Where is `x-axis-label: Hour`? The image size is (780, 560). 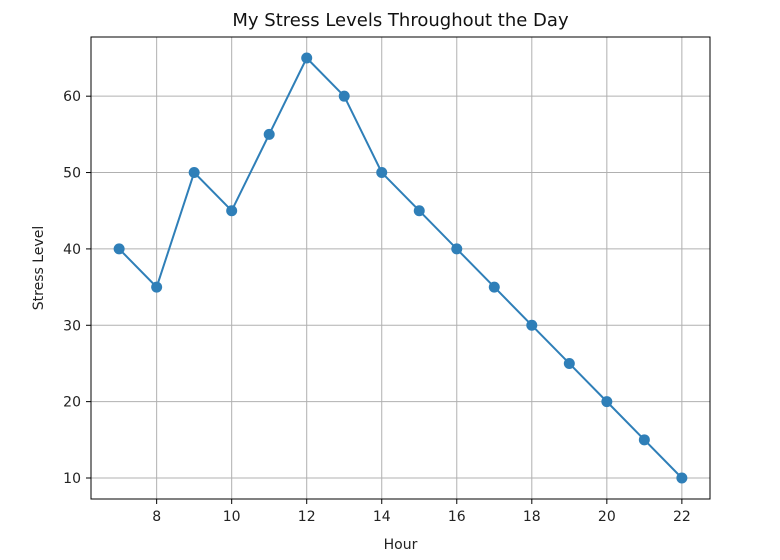
x-axis-label: Hour is located at coordinates (401, 545).